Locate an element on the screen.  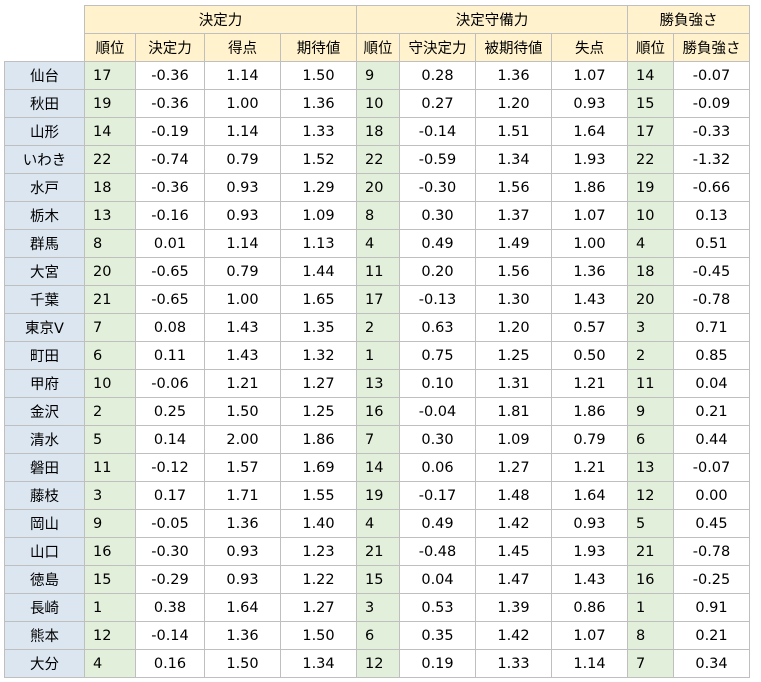
conceded-value: 1.21 is located at coordinates (589, 467).